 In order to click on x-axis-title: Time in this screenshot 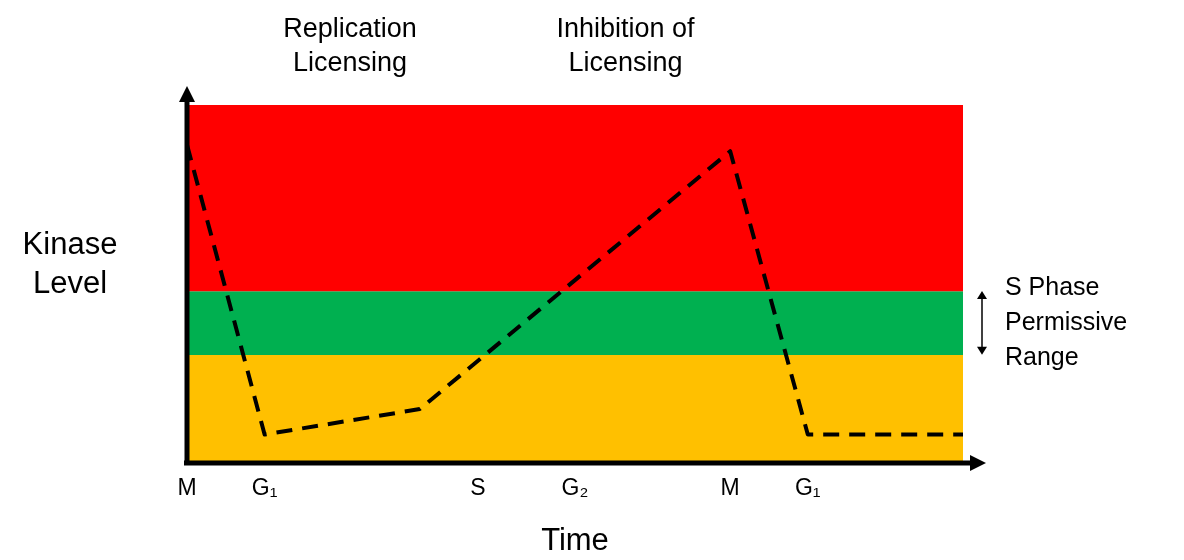, I will do `click(575, 539)`.